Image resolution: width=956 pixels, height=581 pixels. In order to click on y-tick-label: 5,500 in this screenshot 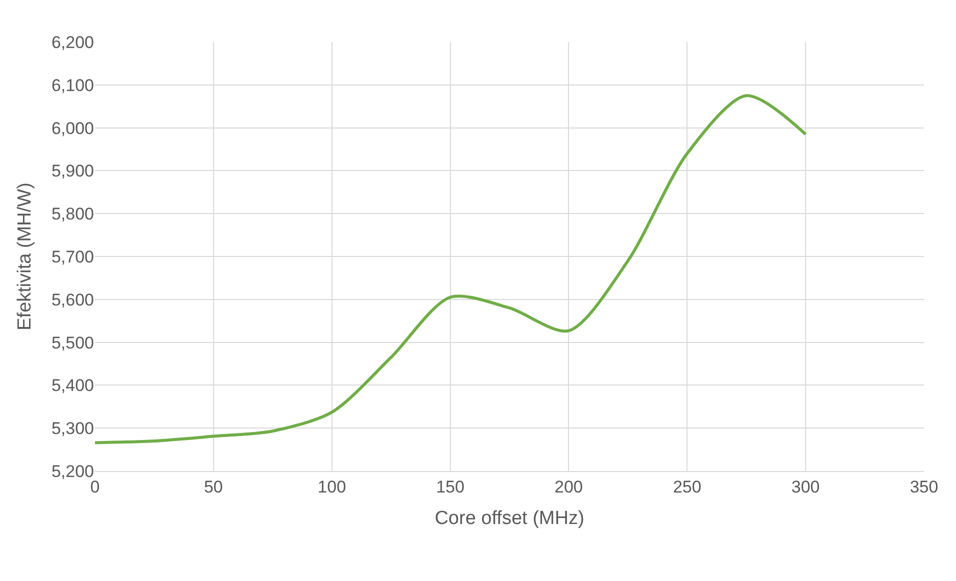, I will do `click(72, 342)`.